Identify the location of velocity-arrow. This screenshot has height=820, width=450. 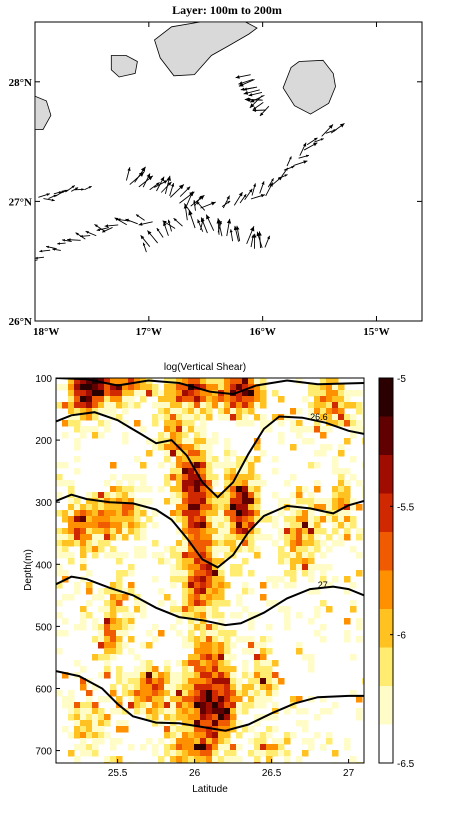
(140, 174).